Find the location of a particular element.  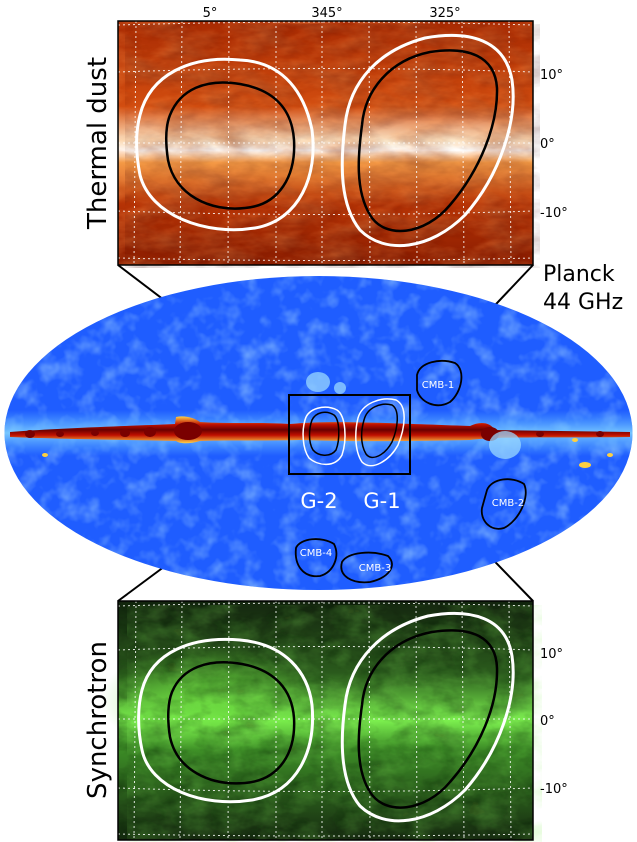

dust-lon-tick-325: 325° is located at coordinates (444, 13).